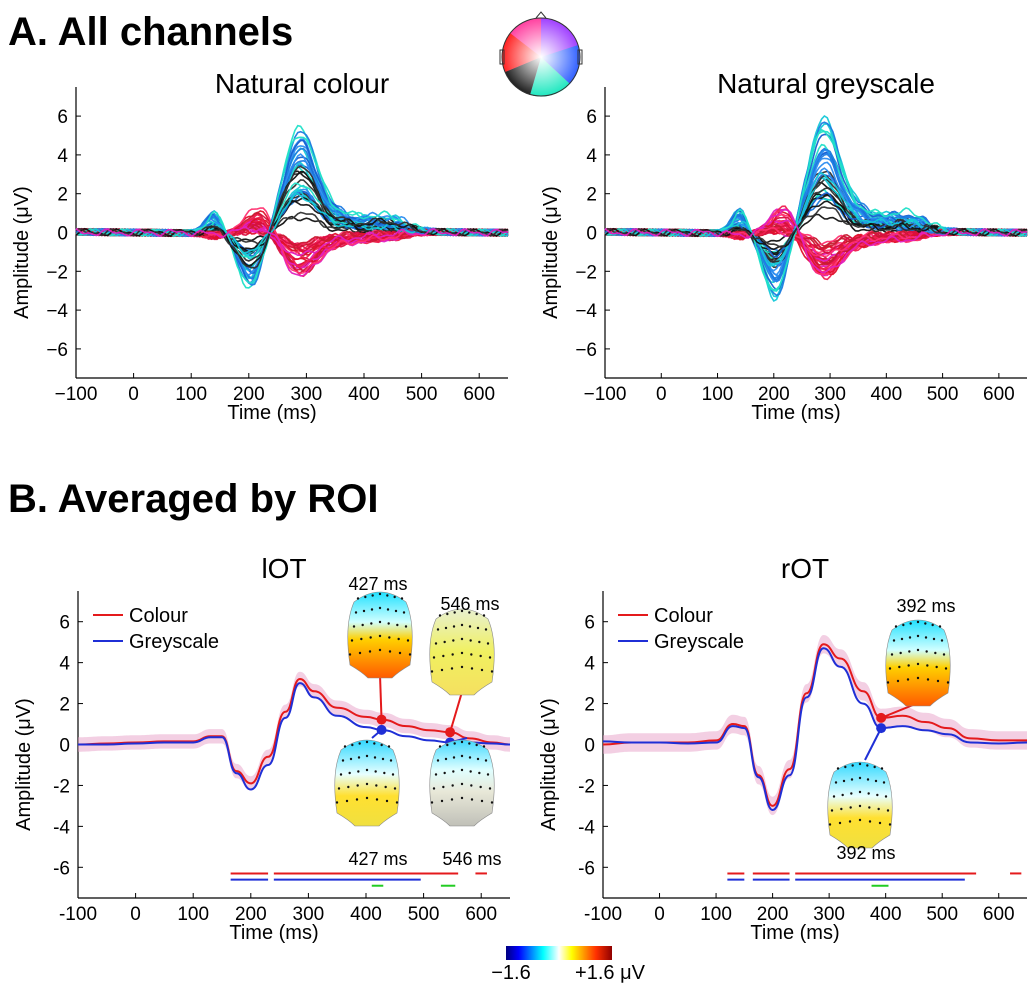 This screenshot has height=985, width=1029. I want to click on channel-line, so click(816, 220).